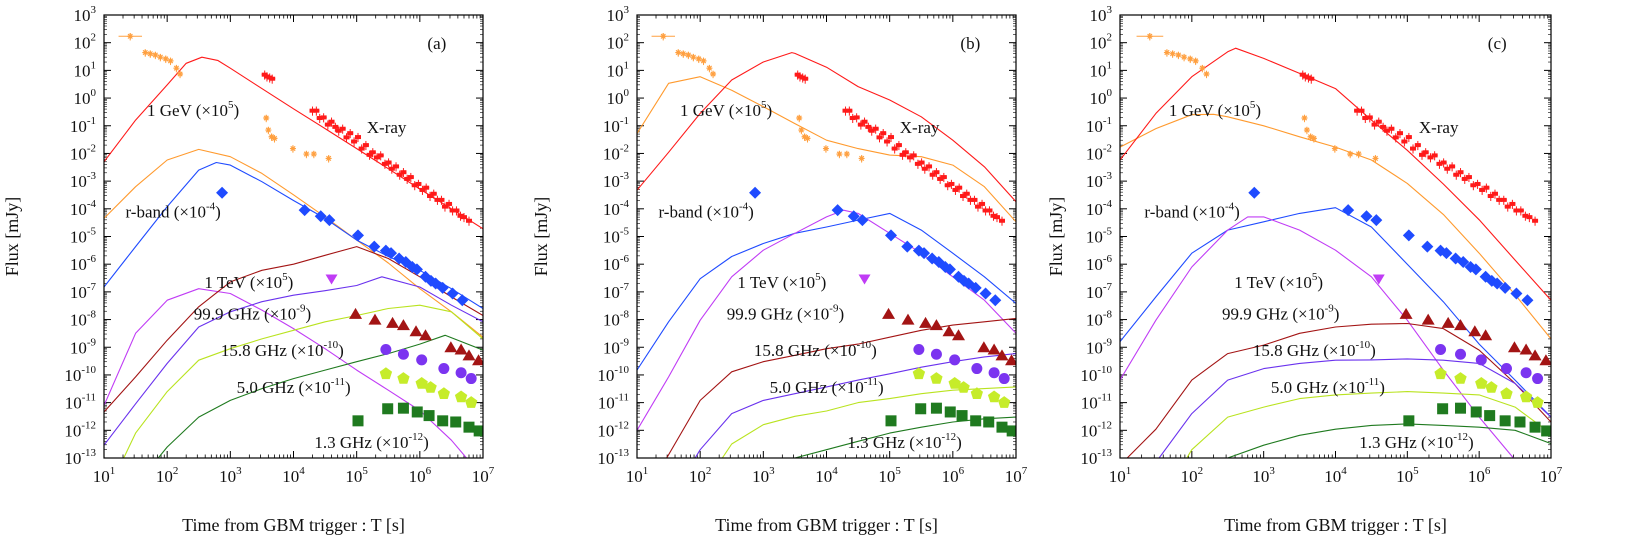 The image size is (1641, 543). What do you see at coordinates (248, 281) in the screenshot?
I see `series-label-tev: 1 TeV (×105)` at bounding box center [248, 281].